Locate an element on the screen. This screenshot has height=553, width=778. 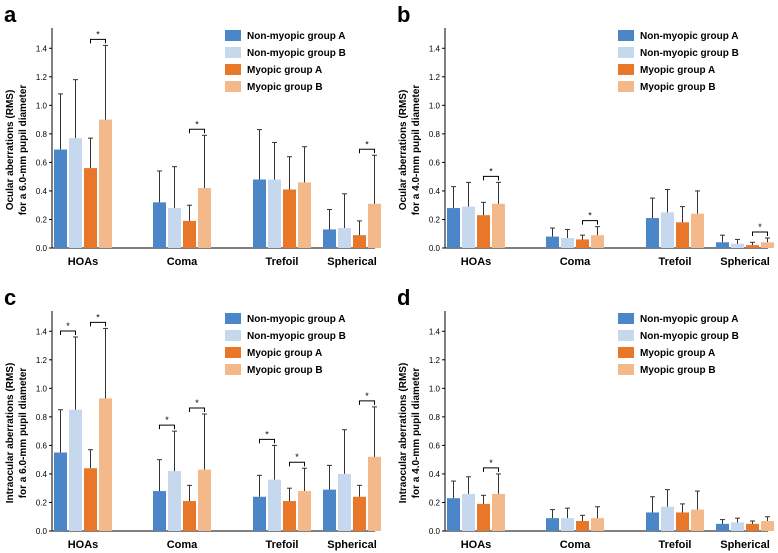
legend-label: Myopic group B is located at coordinates (678, 87).